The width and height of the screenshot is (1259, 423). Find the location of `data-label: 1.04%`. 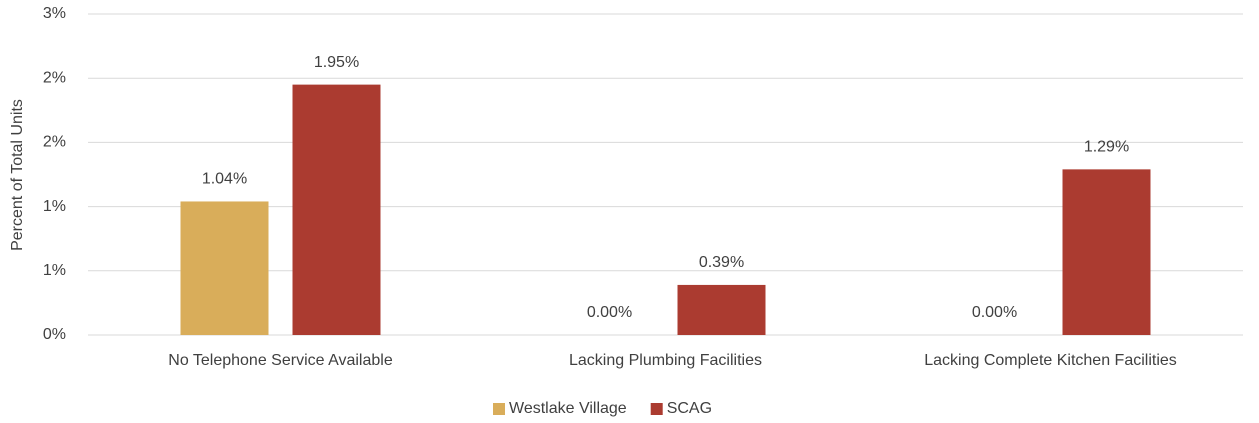

data-label: 1.04% is located at coordinates (224, 179).